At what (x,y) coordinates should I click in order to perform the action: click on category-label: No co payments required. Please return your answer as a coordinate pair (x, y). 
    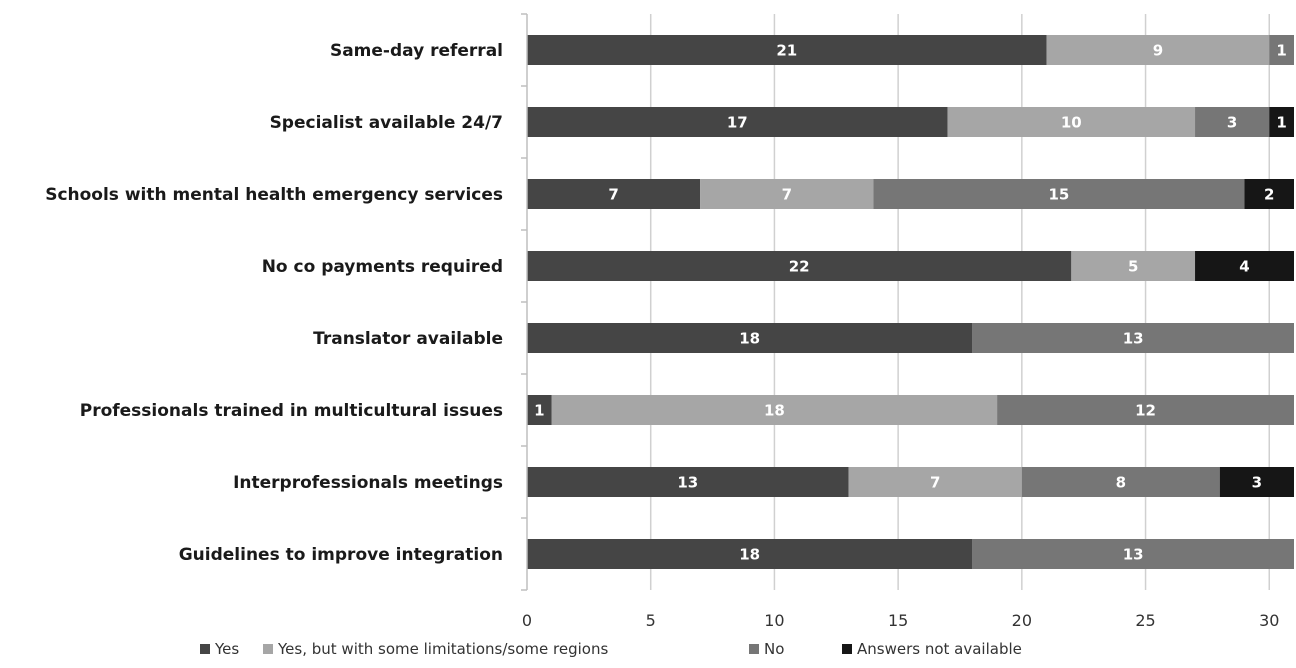
    Looking at the image, I should click on (382, 267).